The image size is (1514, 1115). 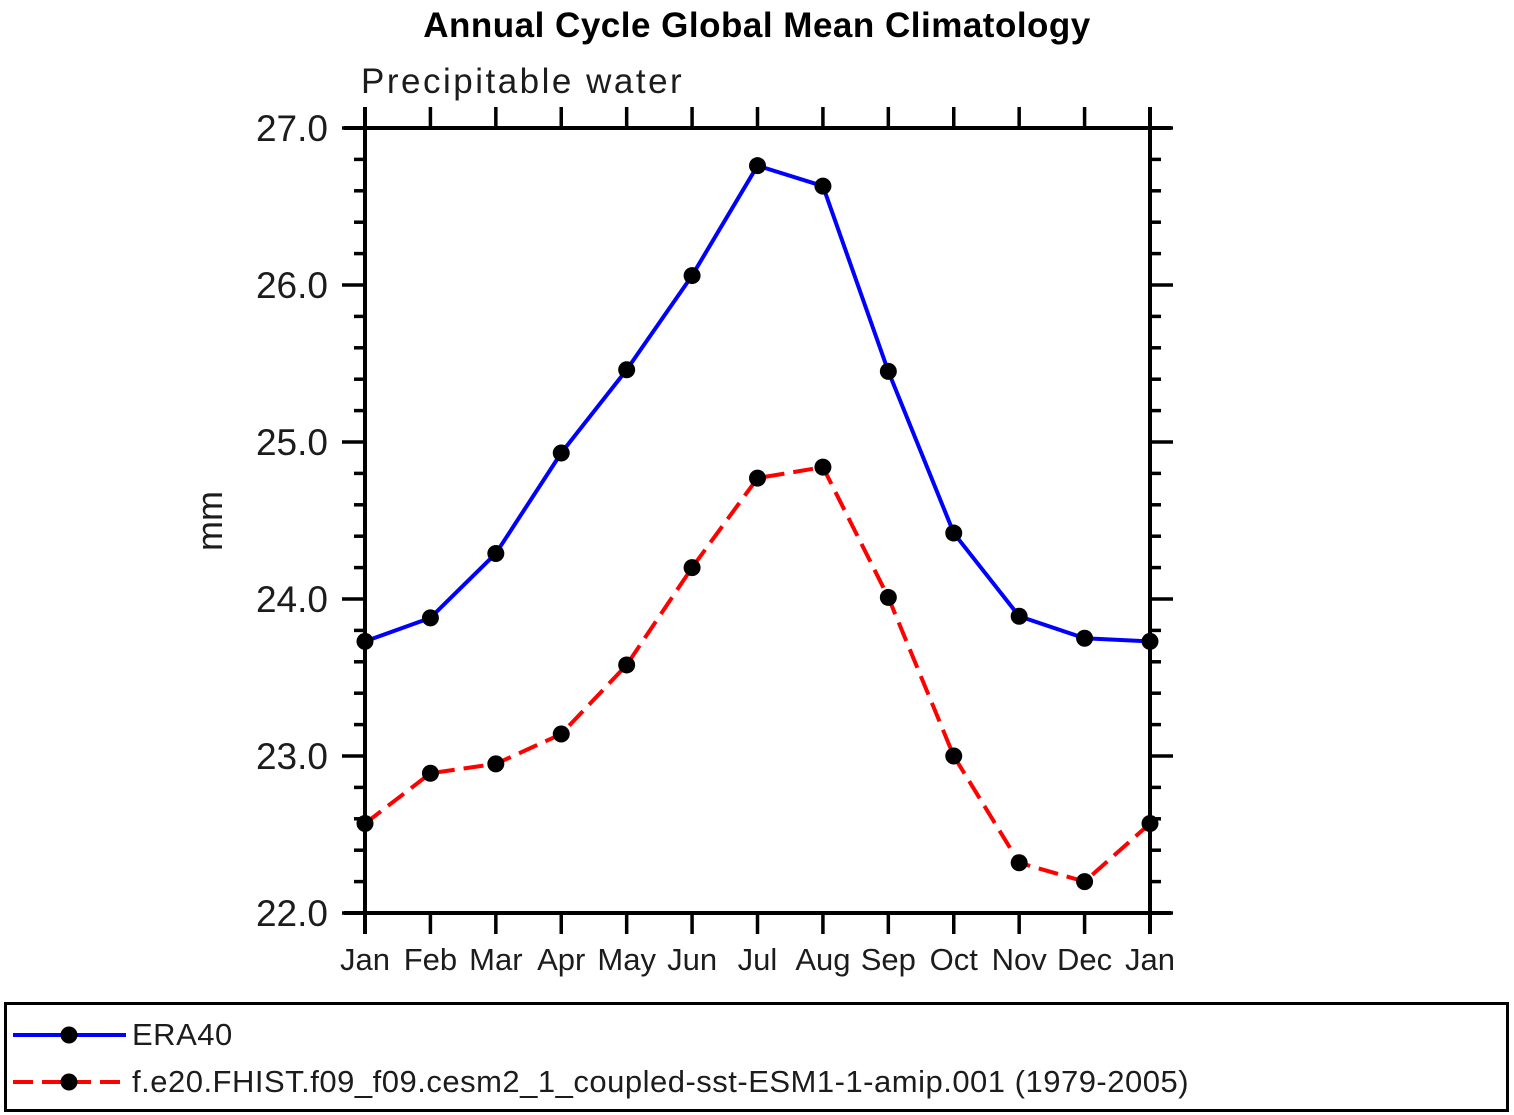 What do you see at coordinates (888, 959) in the screenshot?
I see `x-tick-label: Sep` at bounding box center [888, 959].